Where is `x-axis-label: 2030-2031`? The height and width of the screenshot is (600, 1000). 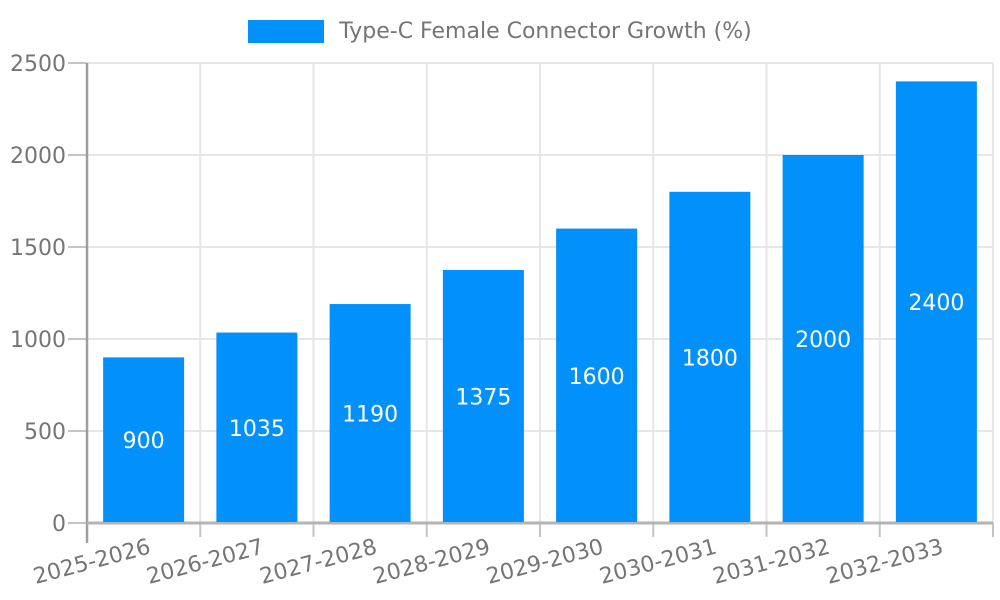 x-axis-label: 2030-2031 is located at coordinates (658, 562).